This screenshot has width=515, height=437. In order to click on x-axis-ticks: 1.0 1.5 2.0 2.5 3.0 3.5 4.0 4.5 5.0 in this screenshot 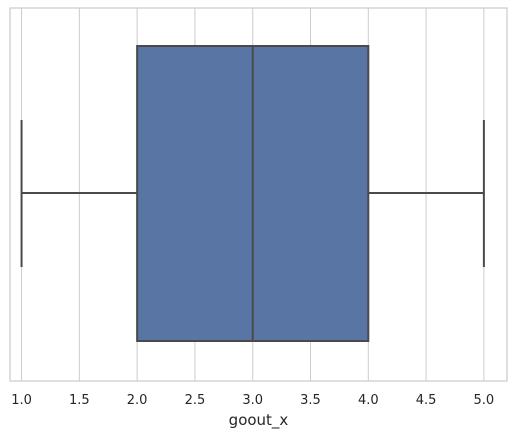, I will do `click(252, 400)`.